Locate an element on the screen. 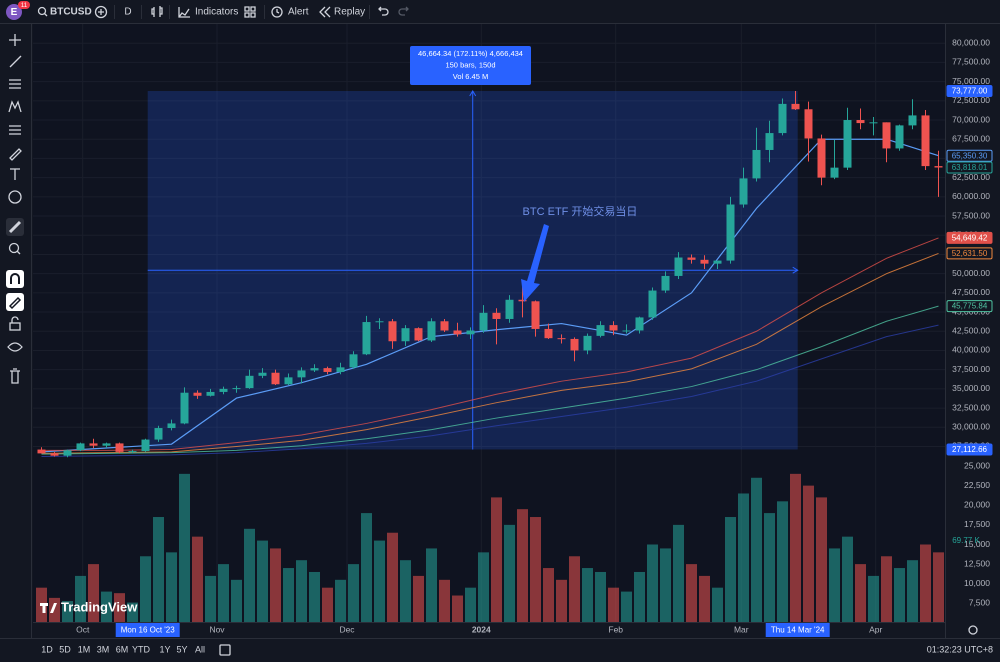 The width and height of the screenshot is (1000, 662). chart-type-icon is located at coordinates (157, 11).